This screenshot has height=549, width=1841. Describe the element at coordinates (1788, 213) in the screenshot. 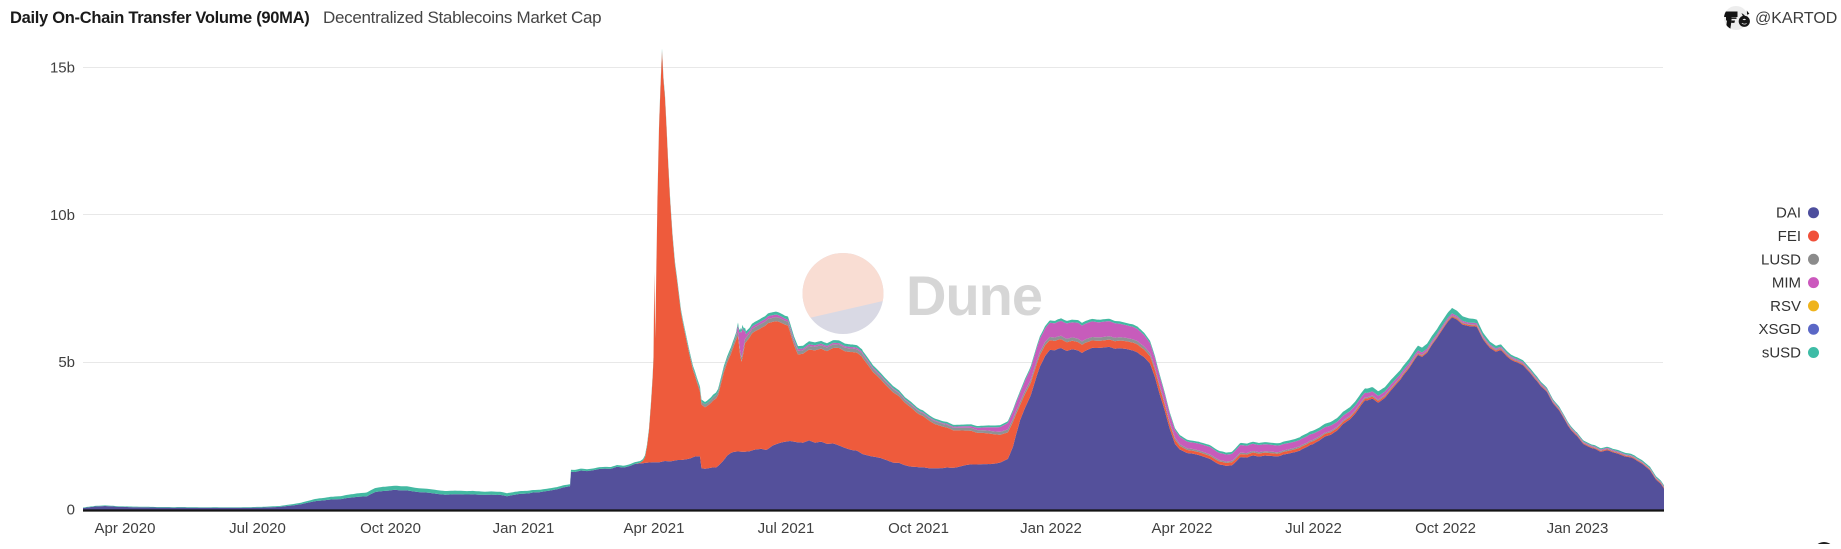

I see `svg-text: DAI` at that location.